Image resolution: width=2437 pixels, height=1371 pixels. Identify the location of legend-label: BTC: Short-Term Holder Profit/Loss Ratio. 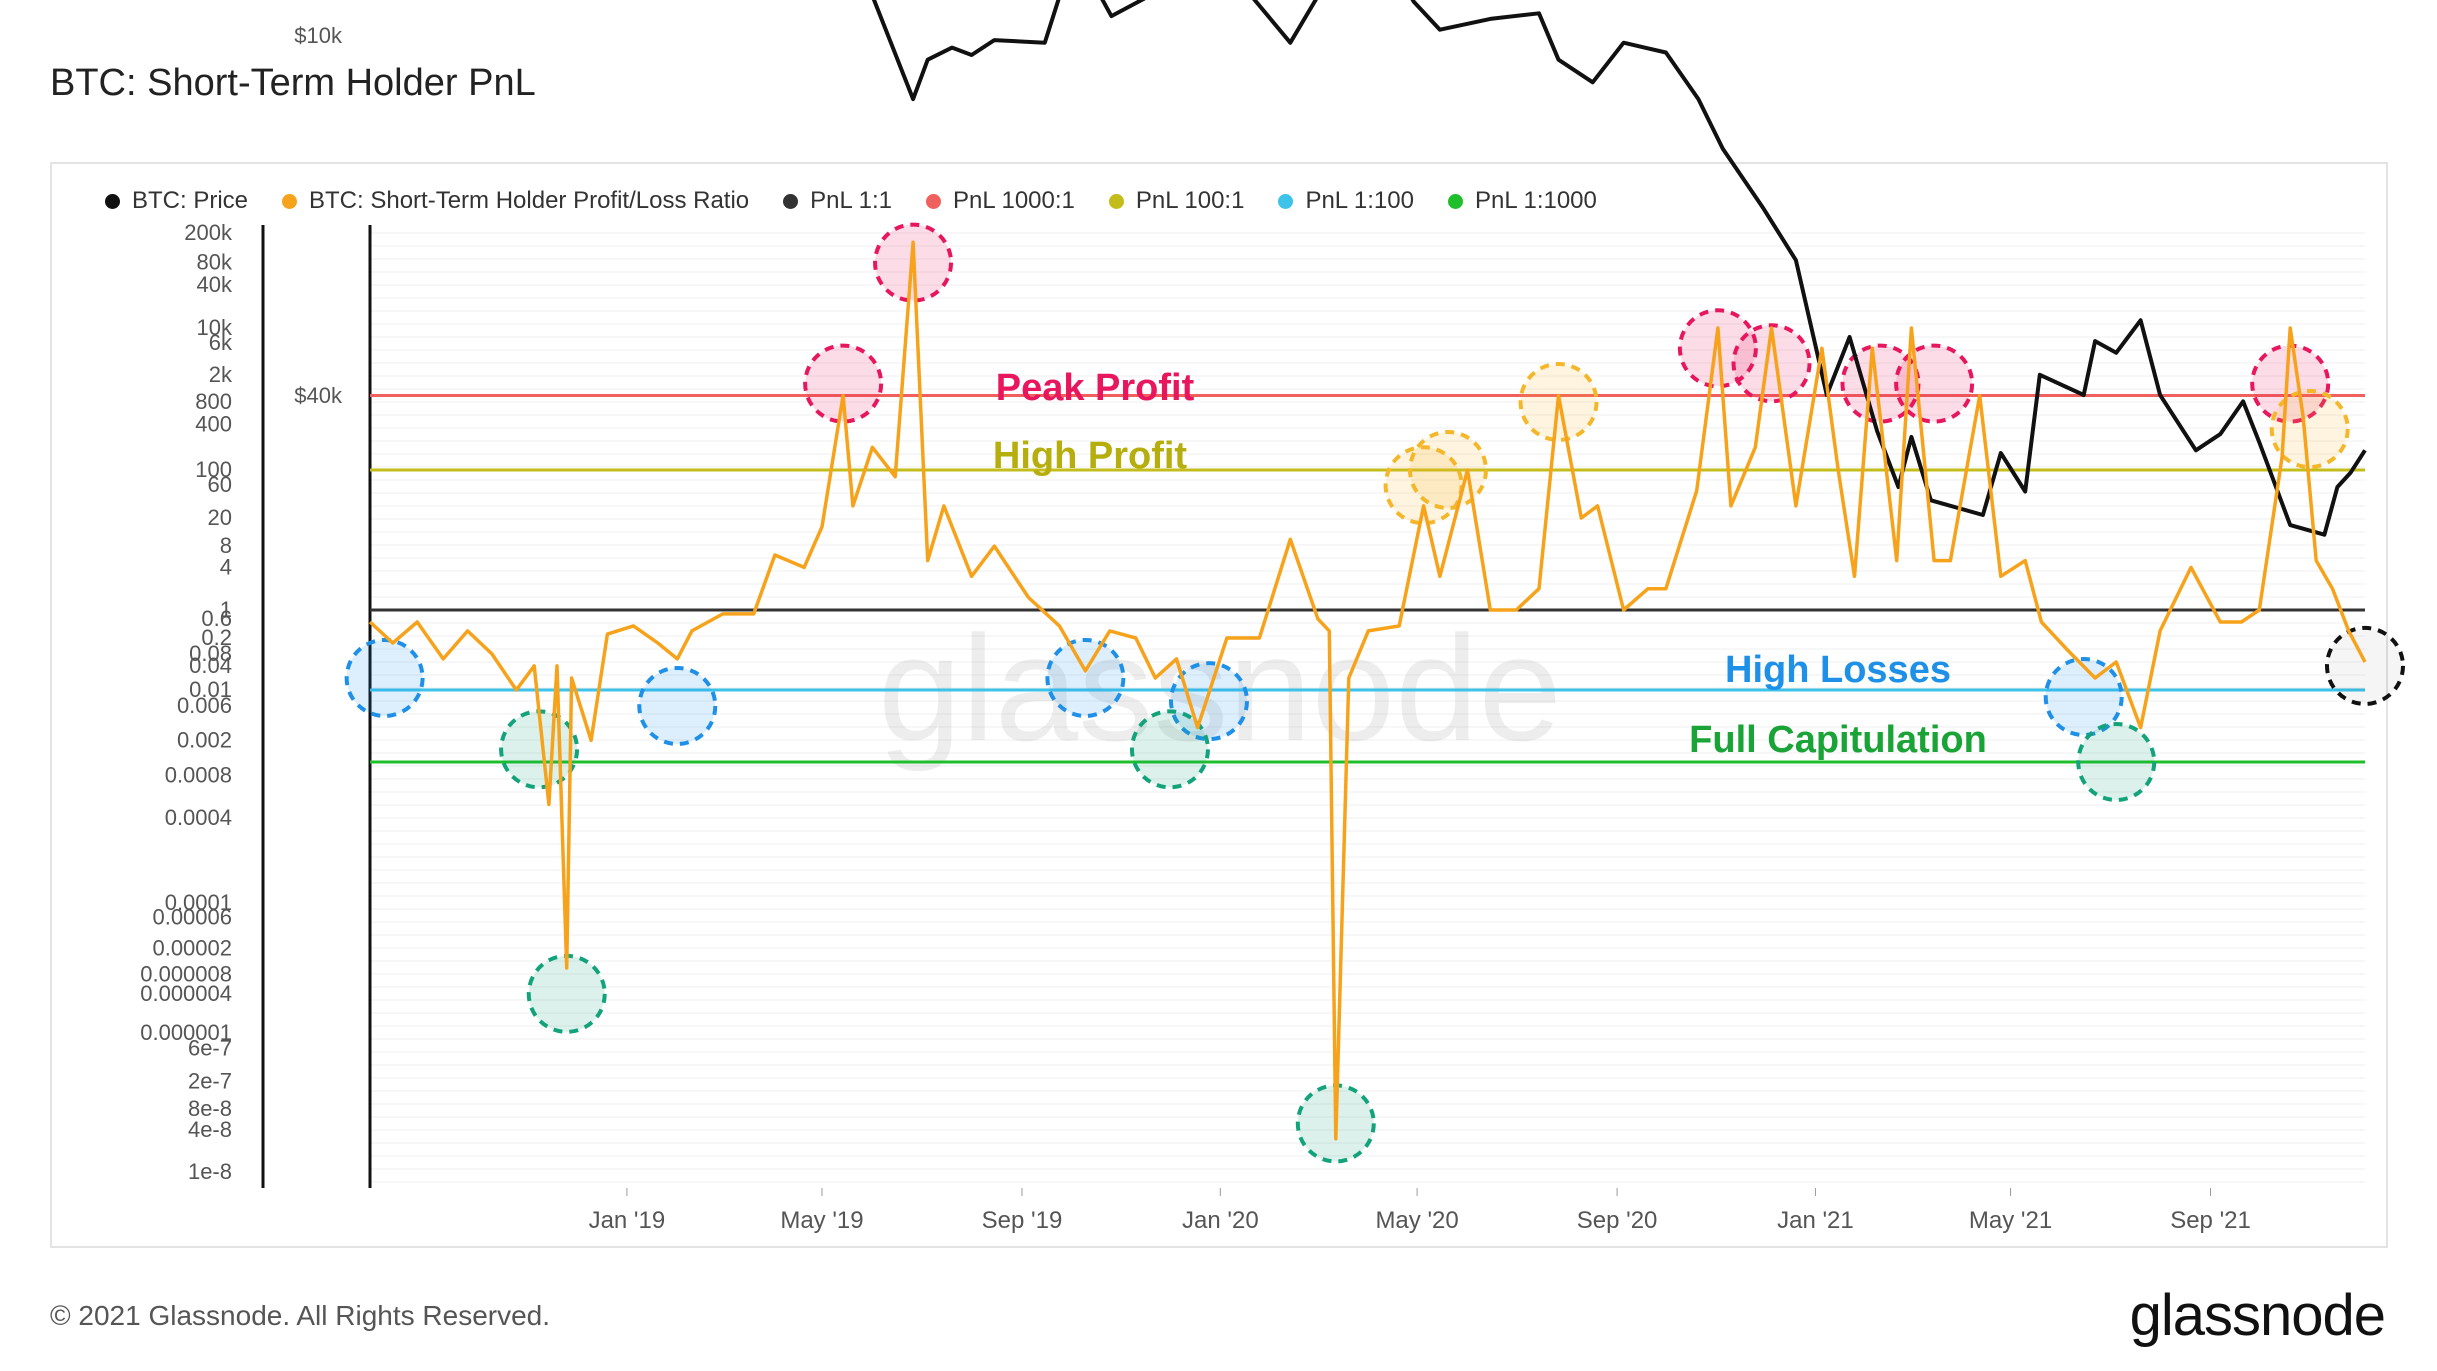
(529, 200).